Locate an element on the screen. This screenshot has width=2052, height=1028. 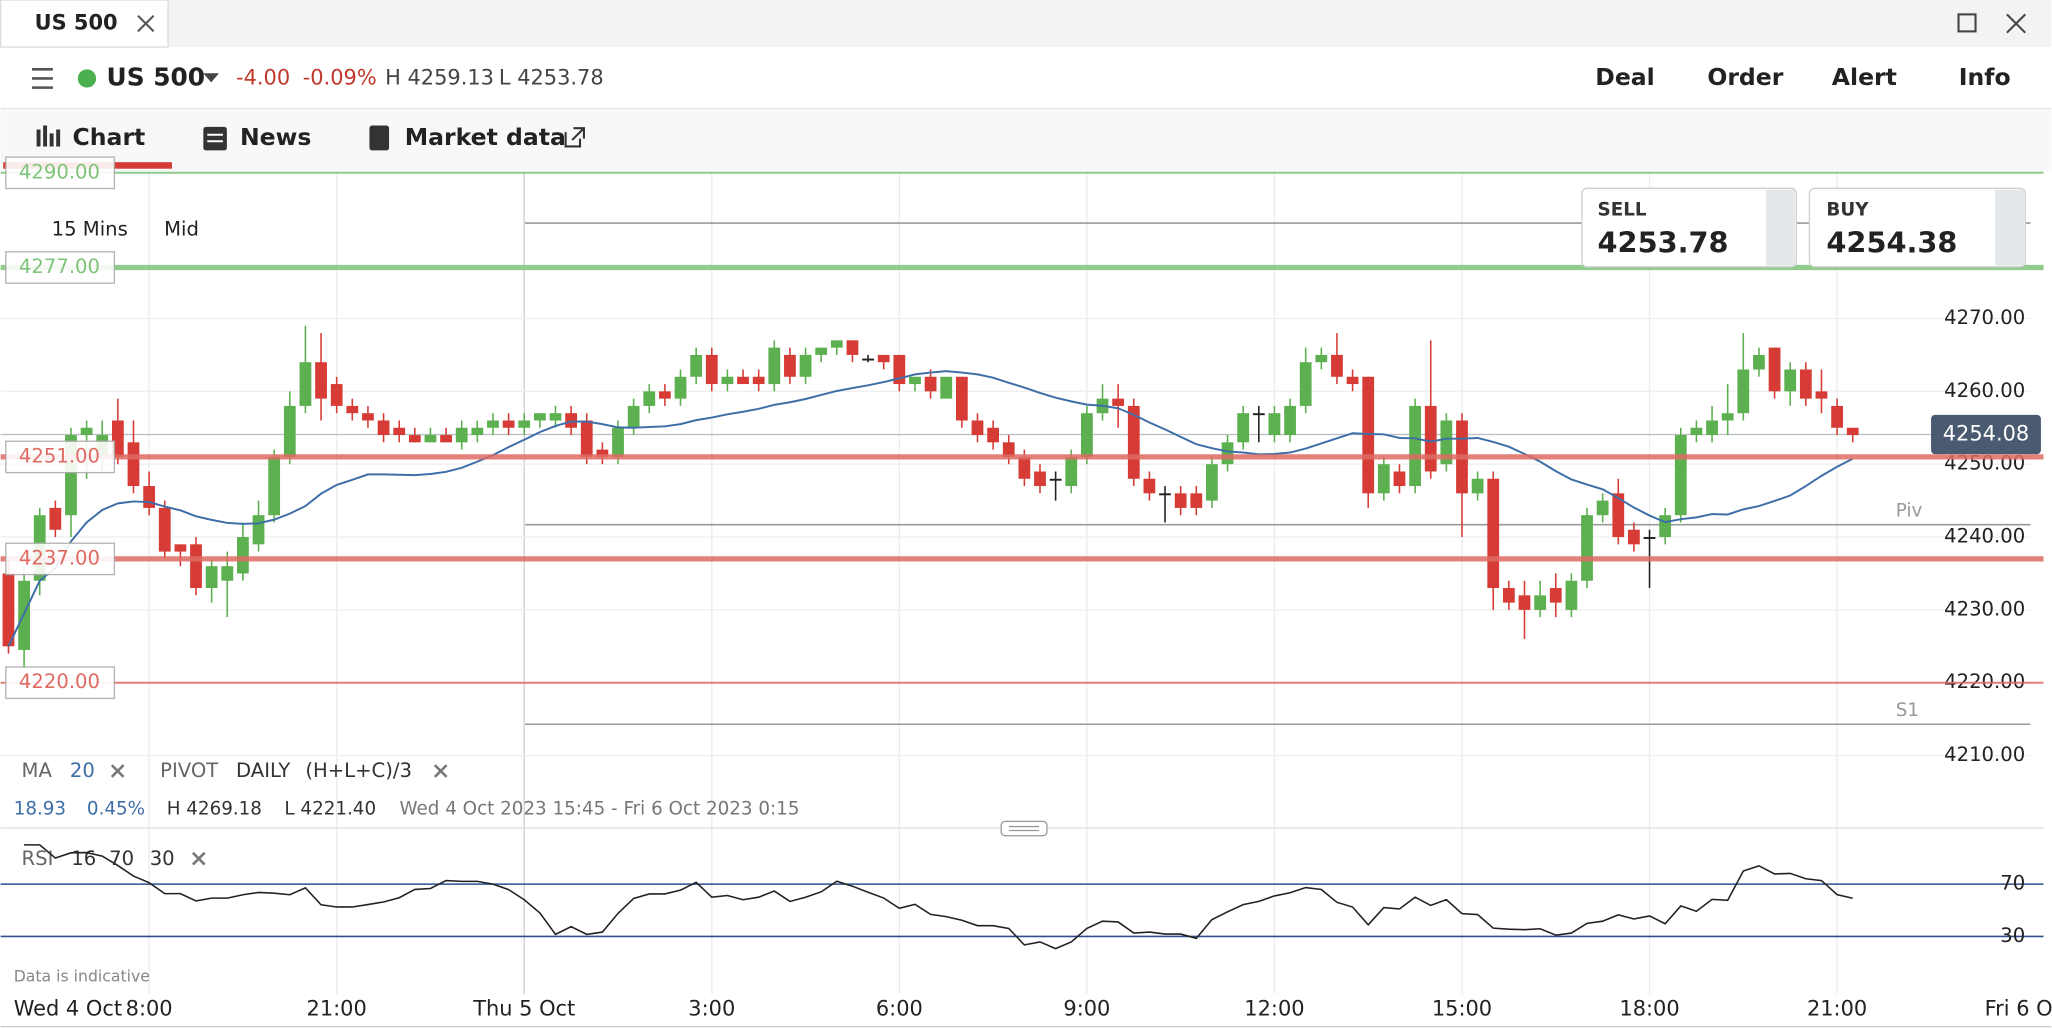
status-dot is located at coordinates (87, 78).